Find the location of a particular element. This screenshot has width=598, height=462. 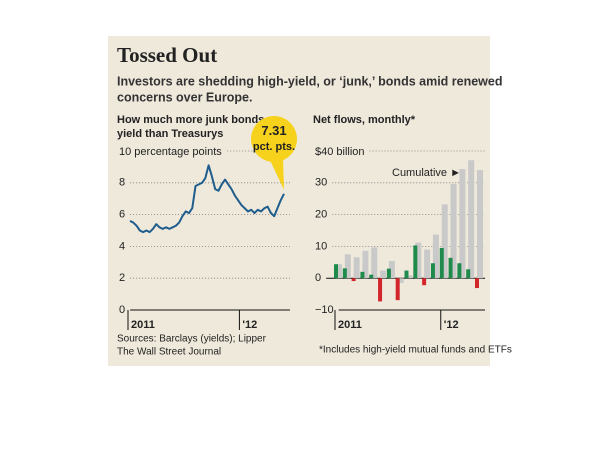

y-tick-label: 10 percentage points is located at coordinates (170, 152).